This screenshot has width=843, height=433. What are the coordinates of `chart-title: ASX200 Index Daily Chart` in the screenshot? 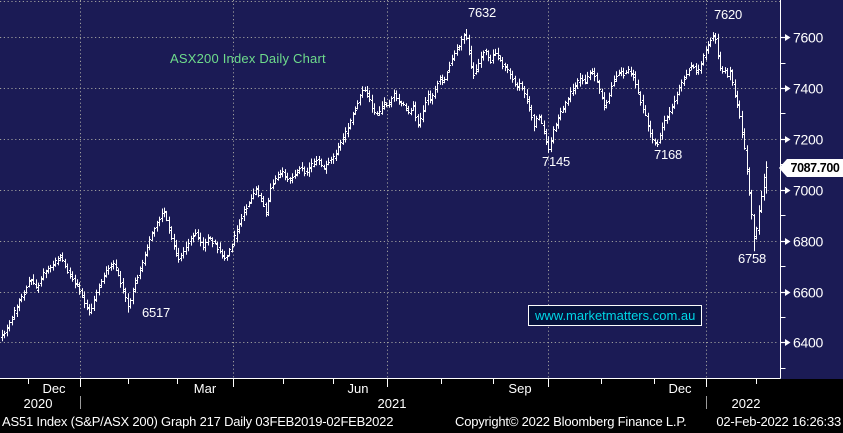 It's located at (248, 58).